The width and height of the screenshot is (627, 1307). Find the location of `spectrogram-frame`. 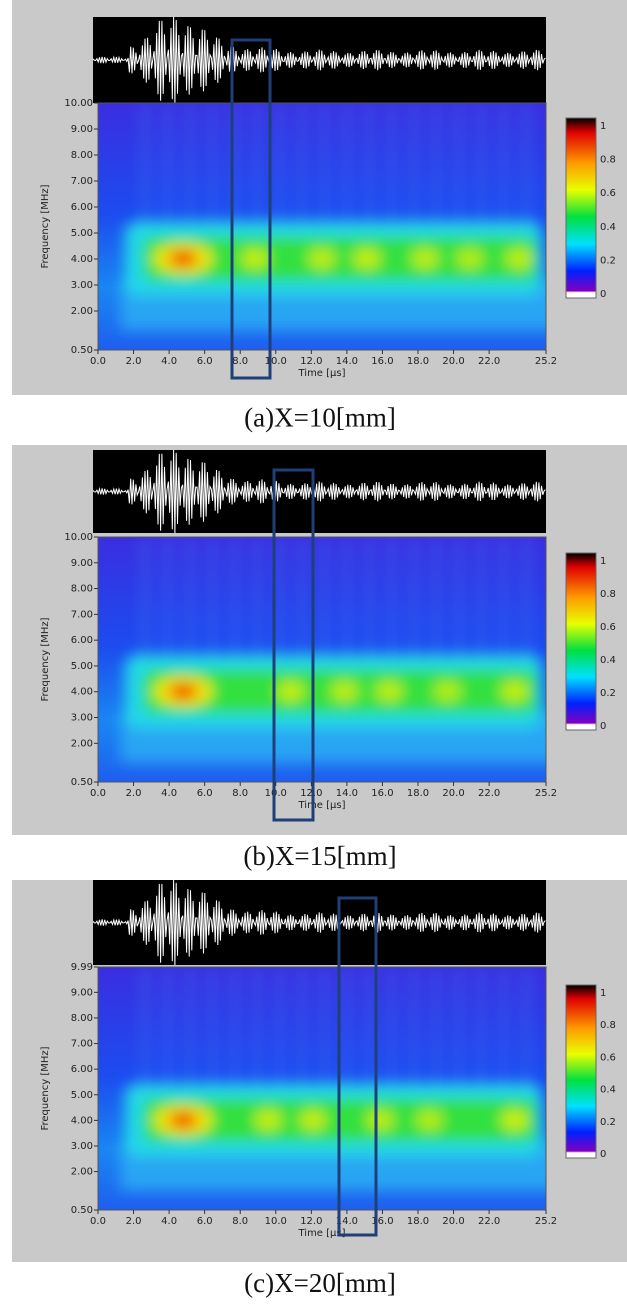

spectrogram-frame is located at coordinates (322, 1088).